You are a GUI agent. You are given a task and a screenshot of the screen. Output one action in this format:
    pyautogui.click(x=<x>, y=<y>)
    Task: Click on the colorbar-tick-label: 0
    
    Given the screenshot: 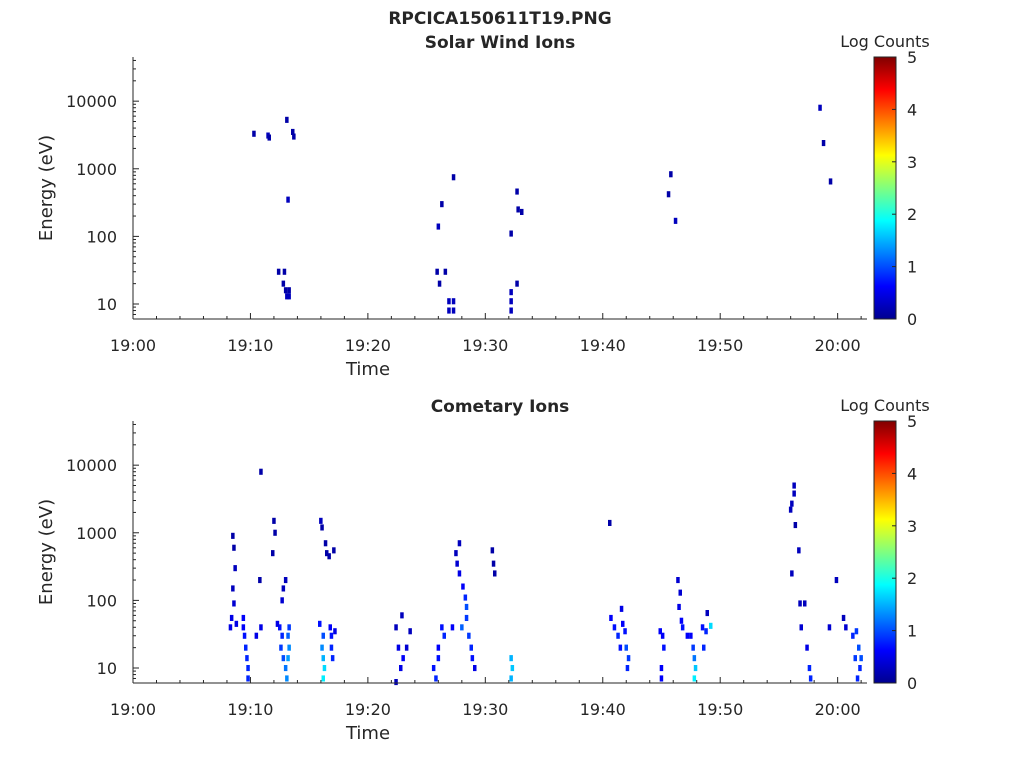 What is the action you would take?
    pyautogui.click(x=912, y=319)
    